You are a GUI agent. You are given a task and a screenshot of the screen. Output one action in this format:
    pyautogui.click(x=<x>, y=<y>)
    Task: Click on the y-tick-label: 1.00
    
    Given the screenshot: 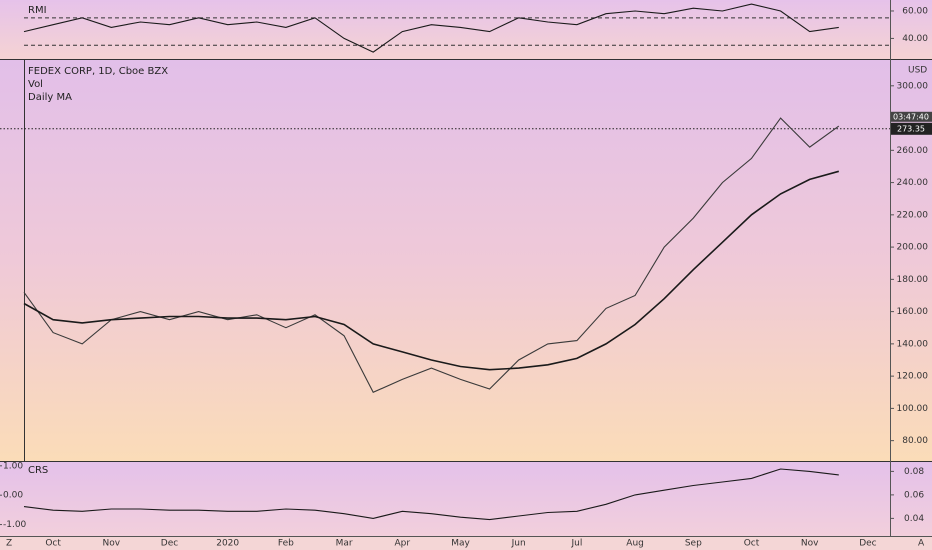 What is the action you would take?
    pyautogui.click(x=13, y=466)
    